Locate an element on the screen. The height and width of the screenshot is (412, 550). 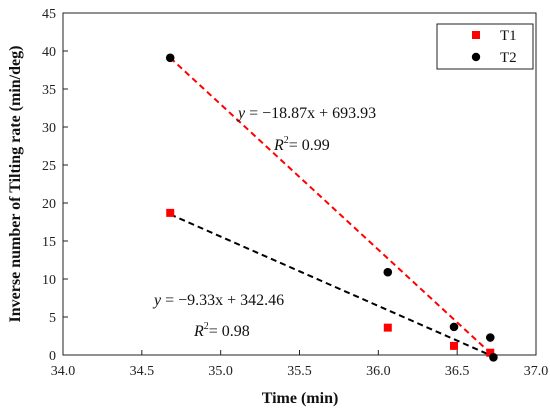
fit-annotation-t2: y = −18.87x + 693.93 R2= 0.99 is located at coordinates (306, 129).